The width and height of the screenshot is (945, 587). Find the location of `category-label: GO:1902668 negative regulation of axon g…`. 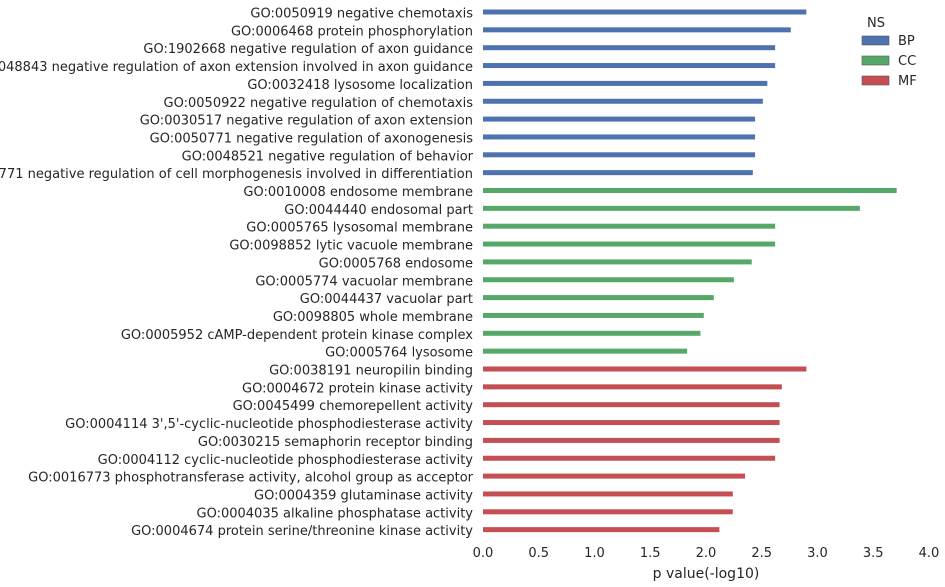

category-label: GO:1902668 negative regulation of axon g… is located at coordinates (308, 49).